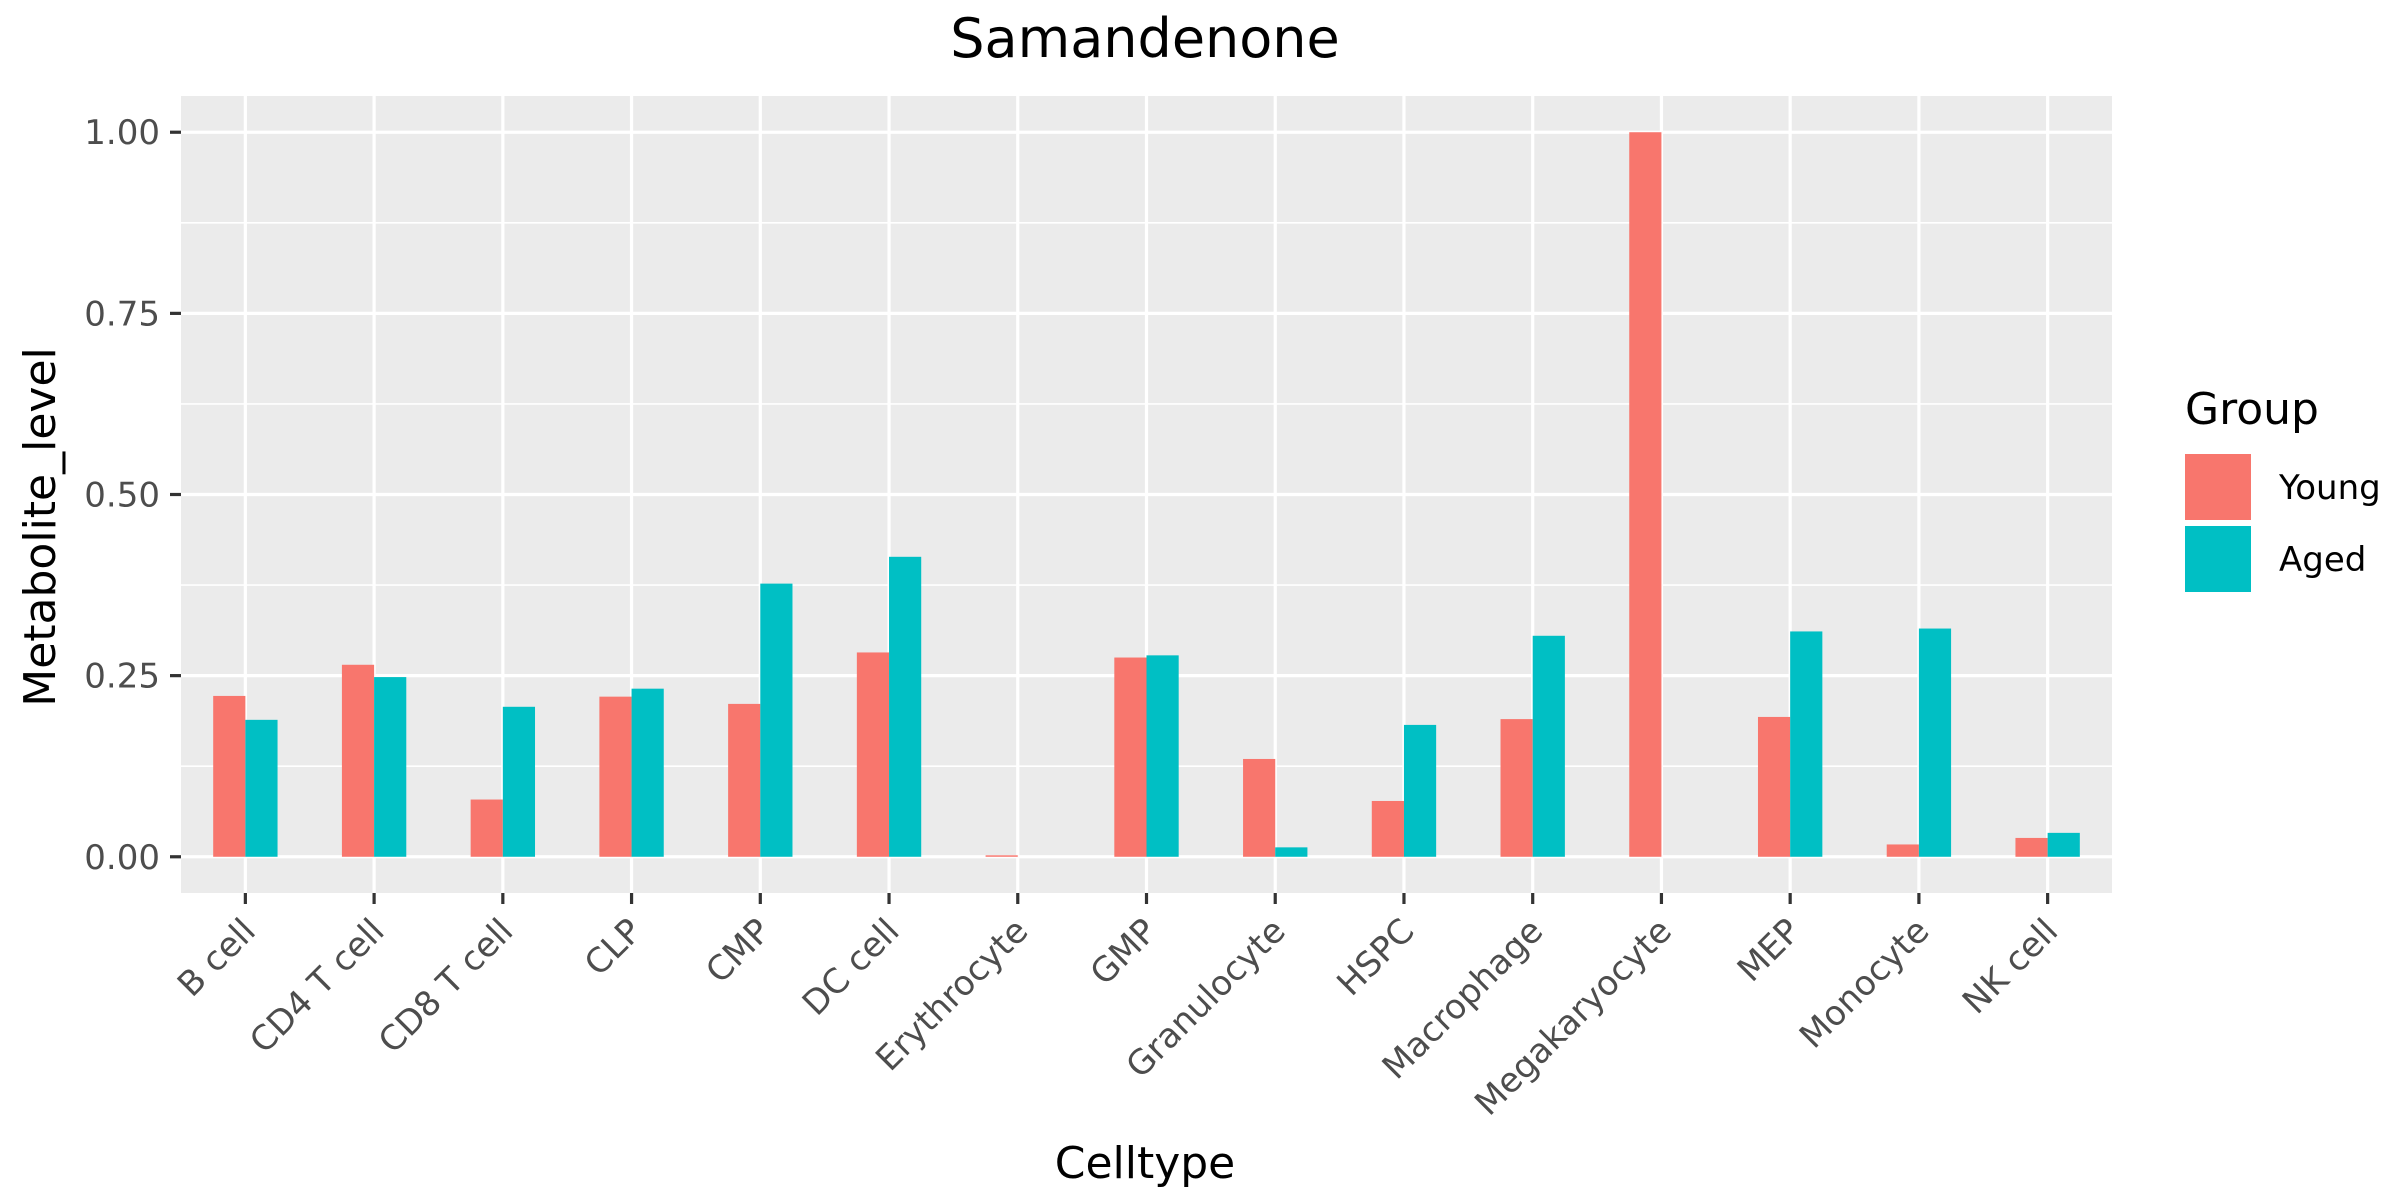  What do you see at coordinates (217, 958) in the screenshot?
I see `x-tick-label: B cell` at bounding box center [217, 958].